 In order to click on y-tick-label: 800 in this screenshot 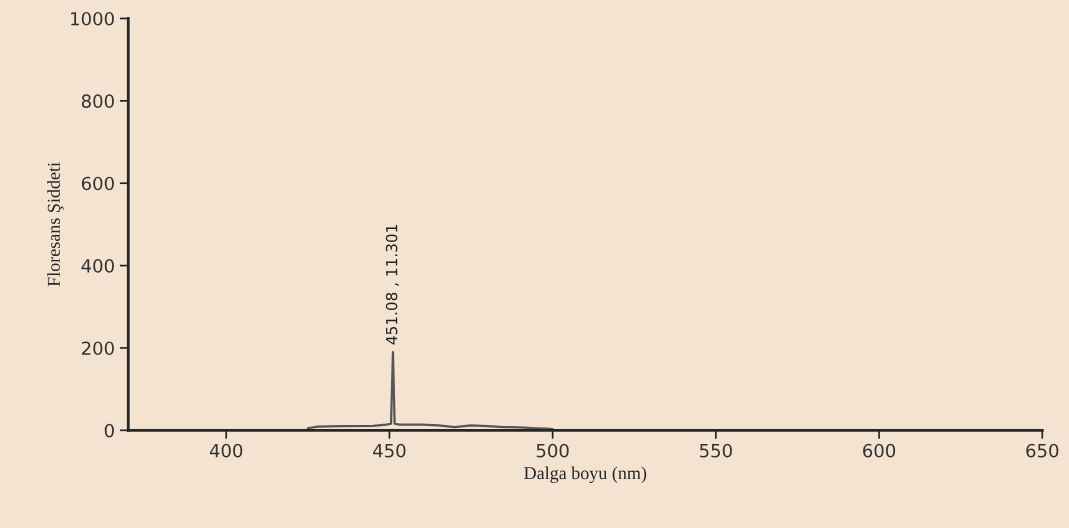, I will do `click(97, 101)`.